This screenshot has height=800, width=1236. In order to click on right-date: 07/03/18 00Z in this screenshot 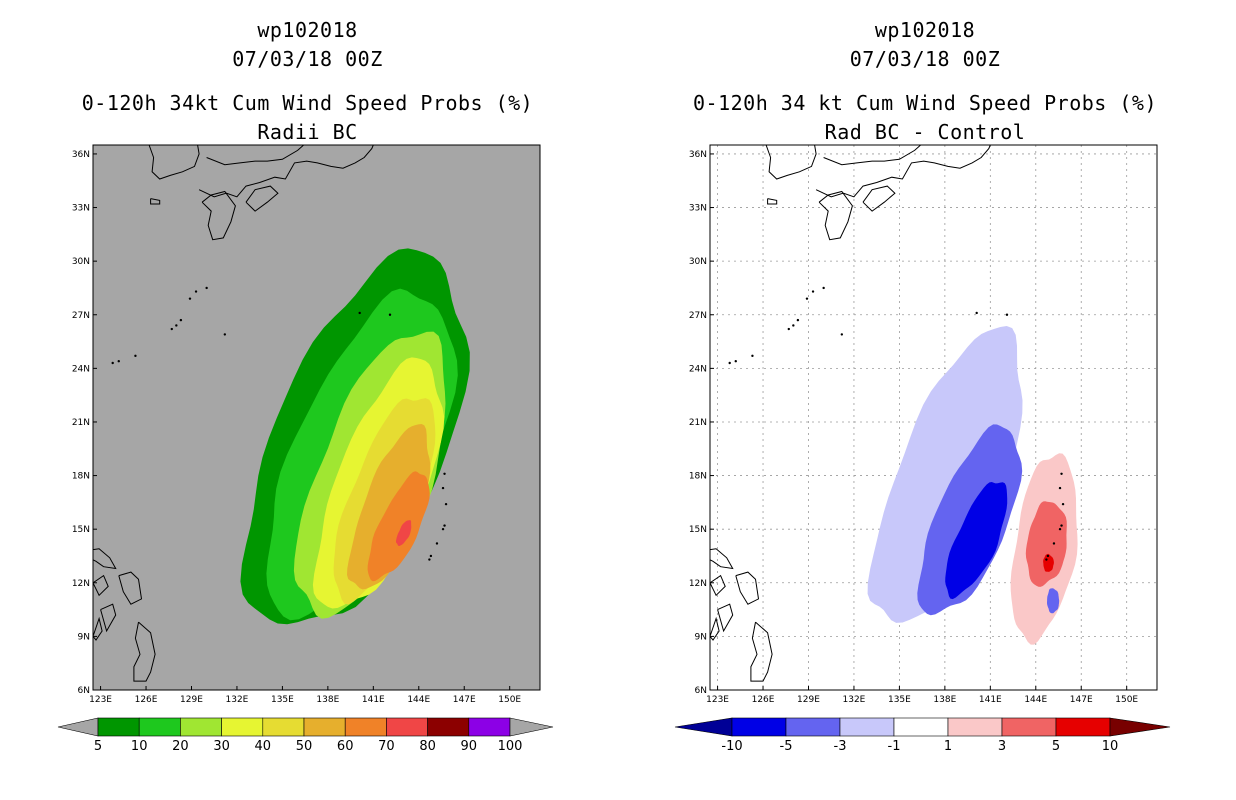, I will do `click(925, 59)`.